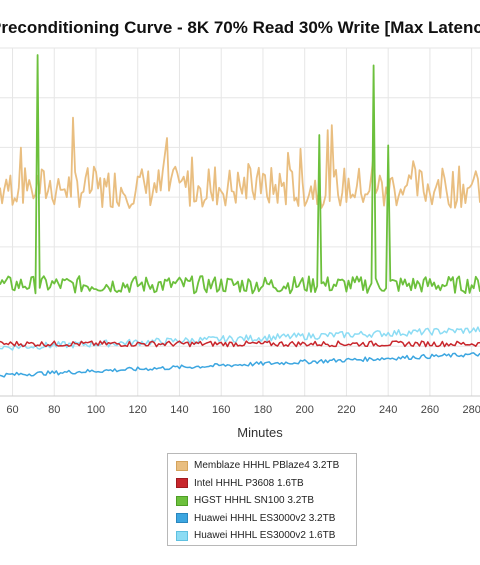 The height and width of the screenshot is (565, 480). I want to click on legend-item: Intel HHHL P3608 1.6TB, so click(266, 484).